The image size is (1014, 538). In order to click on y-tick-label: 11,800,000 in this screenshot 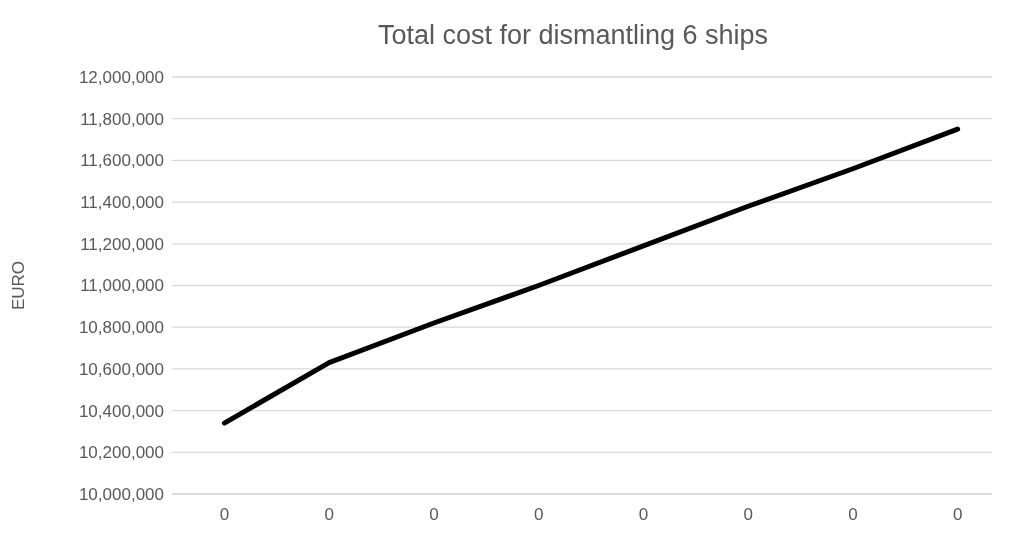, I will do `click(122, 119)`.